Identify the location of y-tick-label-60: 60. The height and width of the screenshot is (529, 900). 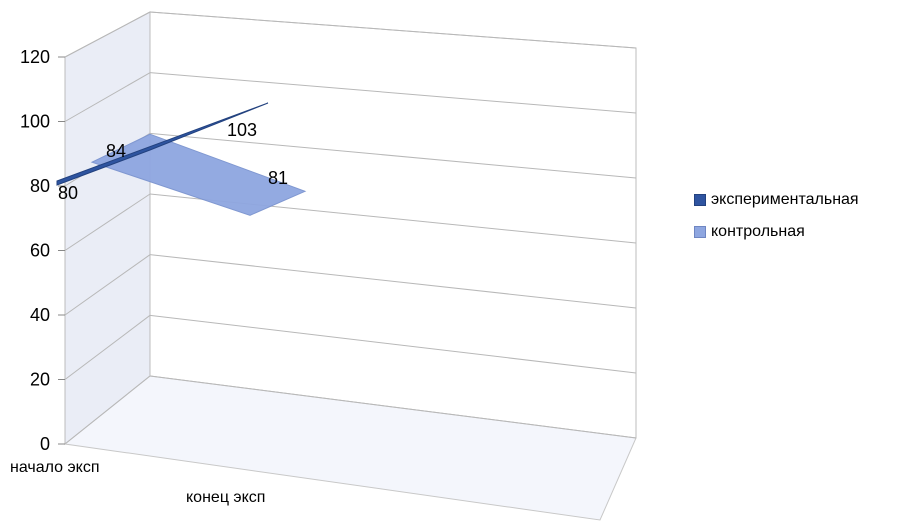
(40, 251).